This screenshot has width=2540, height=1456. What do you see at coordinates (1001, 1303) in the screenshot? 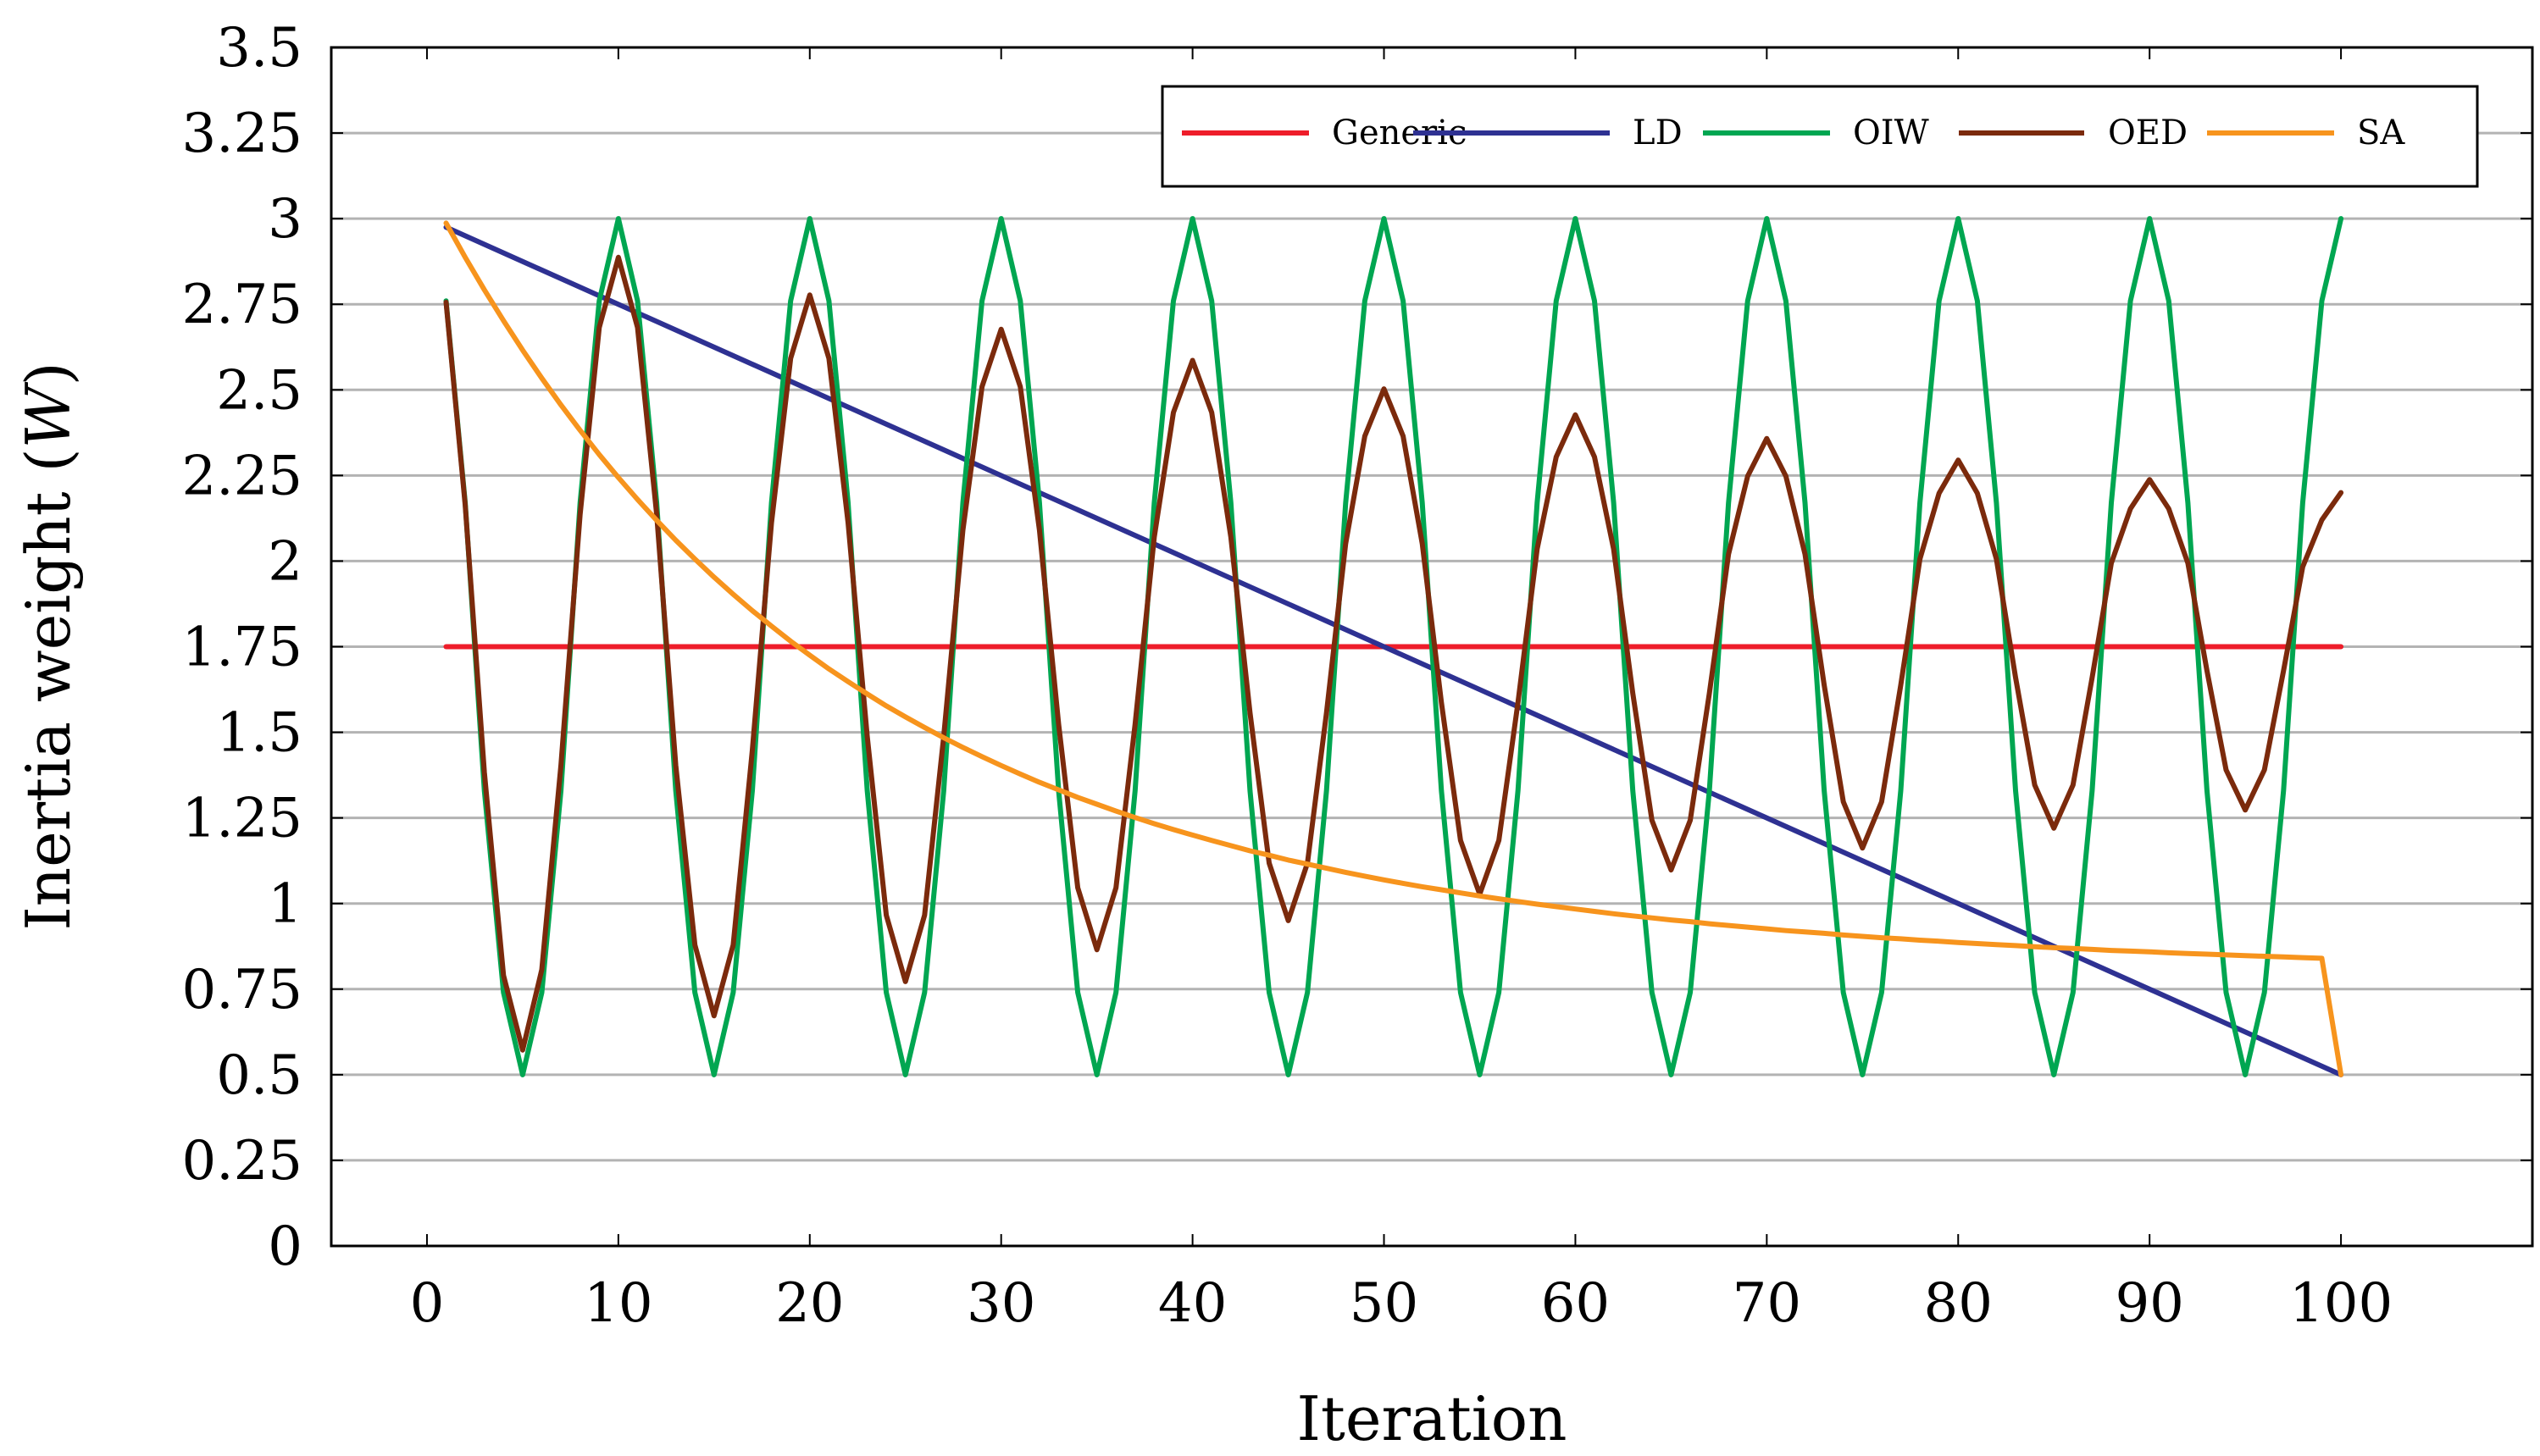
I see `x-tick-label: 30` at bounding box center [1001, 1303].